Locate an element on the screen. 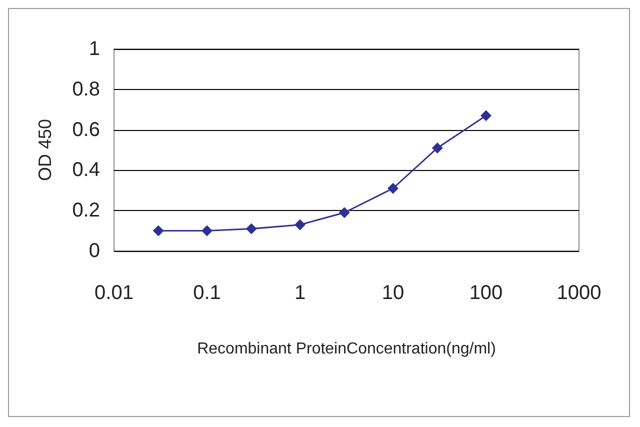  x-tick-label: 0.01 is located at coordinates (114, 293).